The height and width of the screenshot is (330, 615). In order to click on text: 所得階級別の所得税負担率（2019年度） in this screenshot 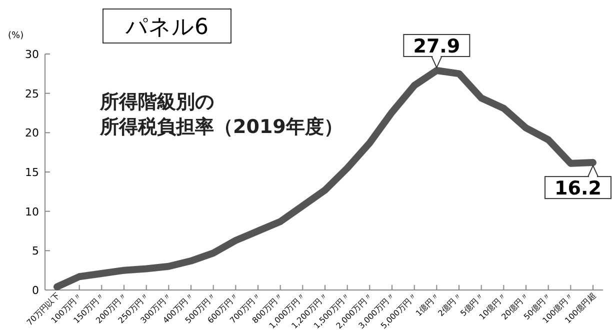, I will do `click(221, 114)`.